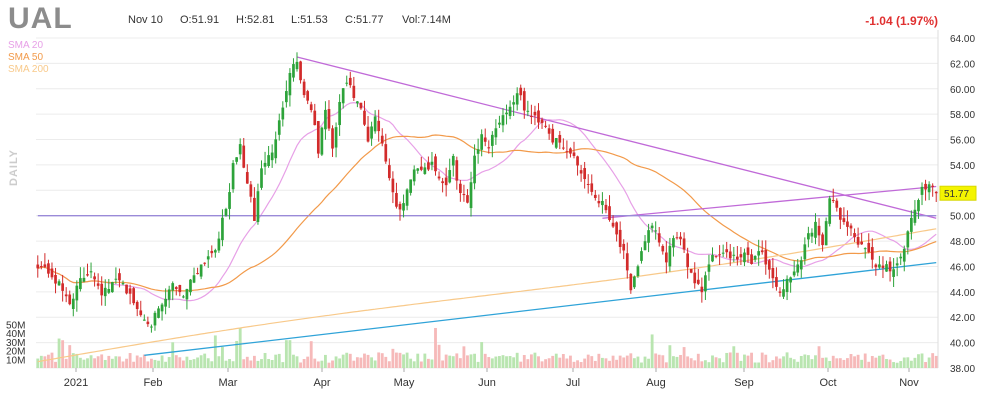 This screenshot has width=990, height=400. Describe the element at coordinates (962, 166) in the screenshot. I see `y-tick-label: 54.00` at that location.